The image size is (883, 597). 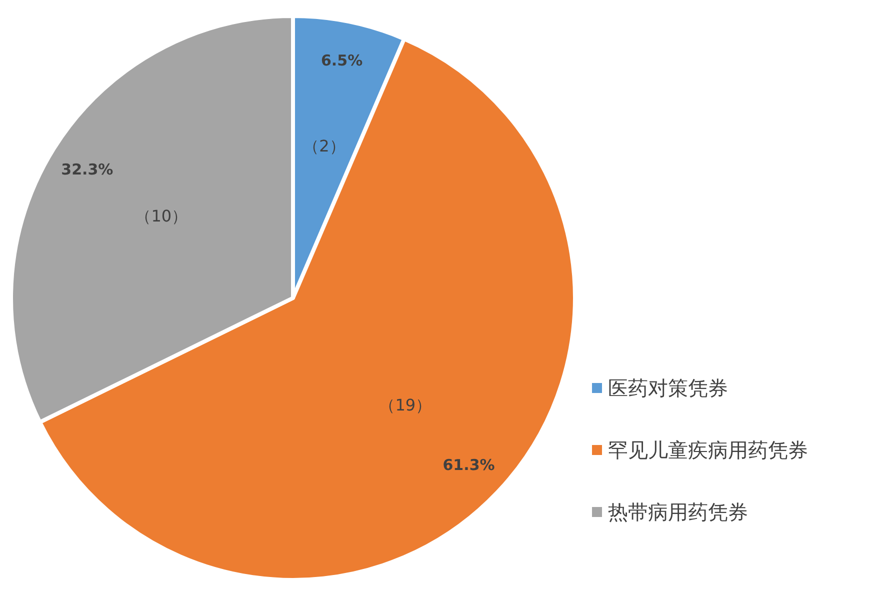 What do you see at coordinates (468, 465) in the screenshot?
I see `text: 61.3%` at bounding box center [468, 465].